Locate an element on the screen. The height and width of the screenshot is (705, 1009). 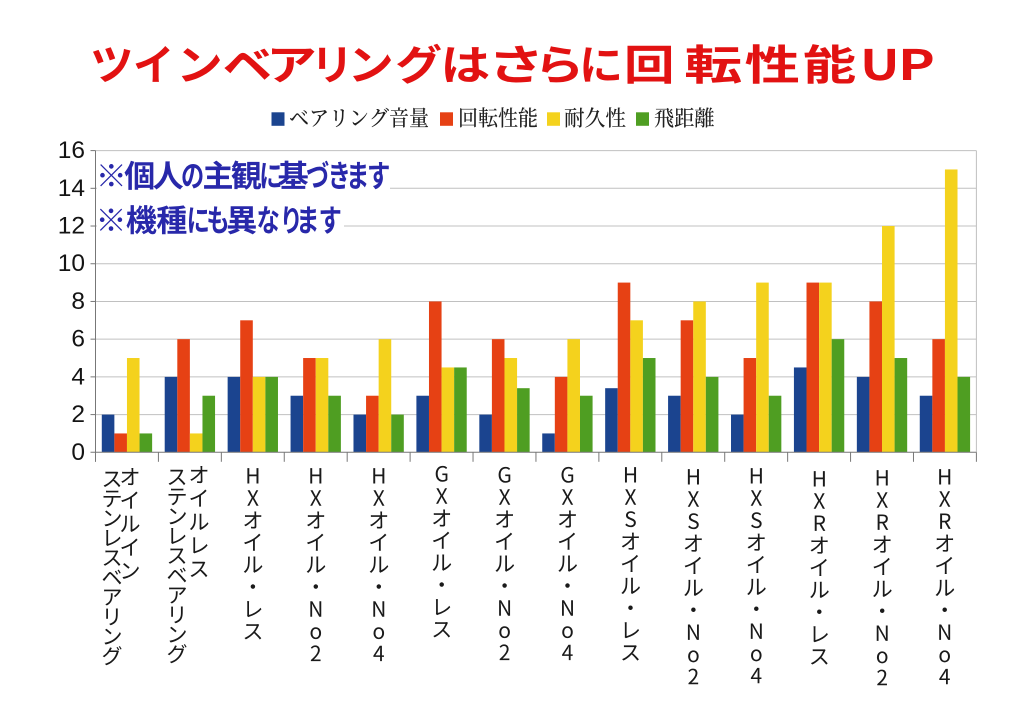
svg-text: 2 is located at coordinates (78, 414).